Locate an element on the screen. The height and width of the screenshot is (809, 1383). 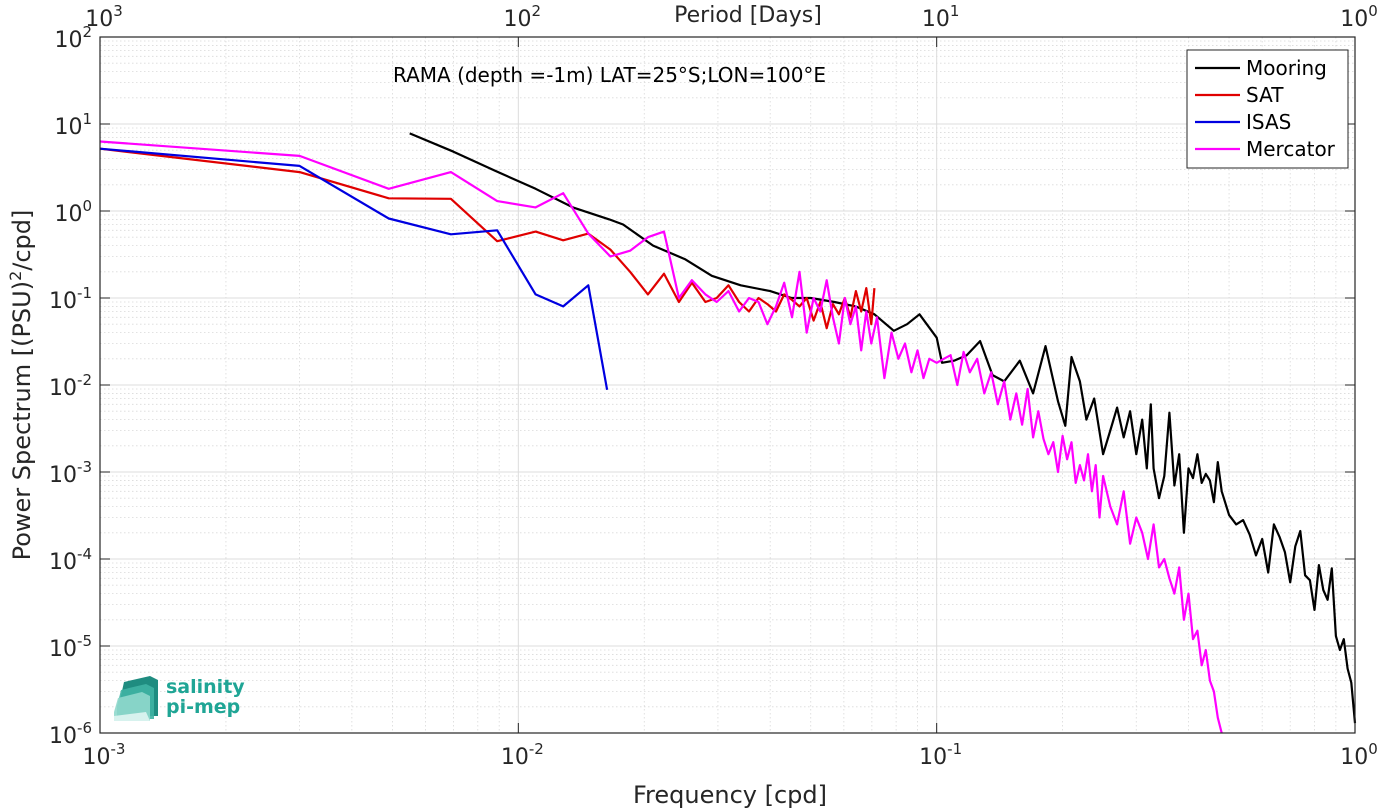
top-x-tick-label: 10³ is located at coordinates (104, 17).